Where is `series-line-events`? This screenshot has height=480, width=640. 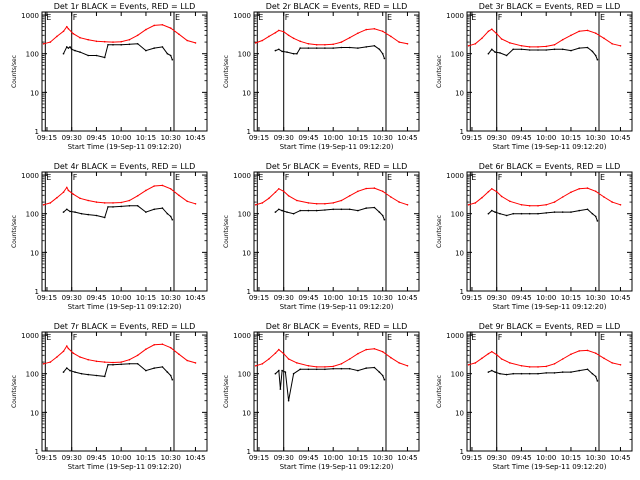
series-line-events is located at coordinates (543, 53).